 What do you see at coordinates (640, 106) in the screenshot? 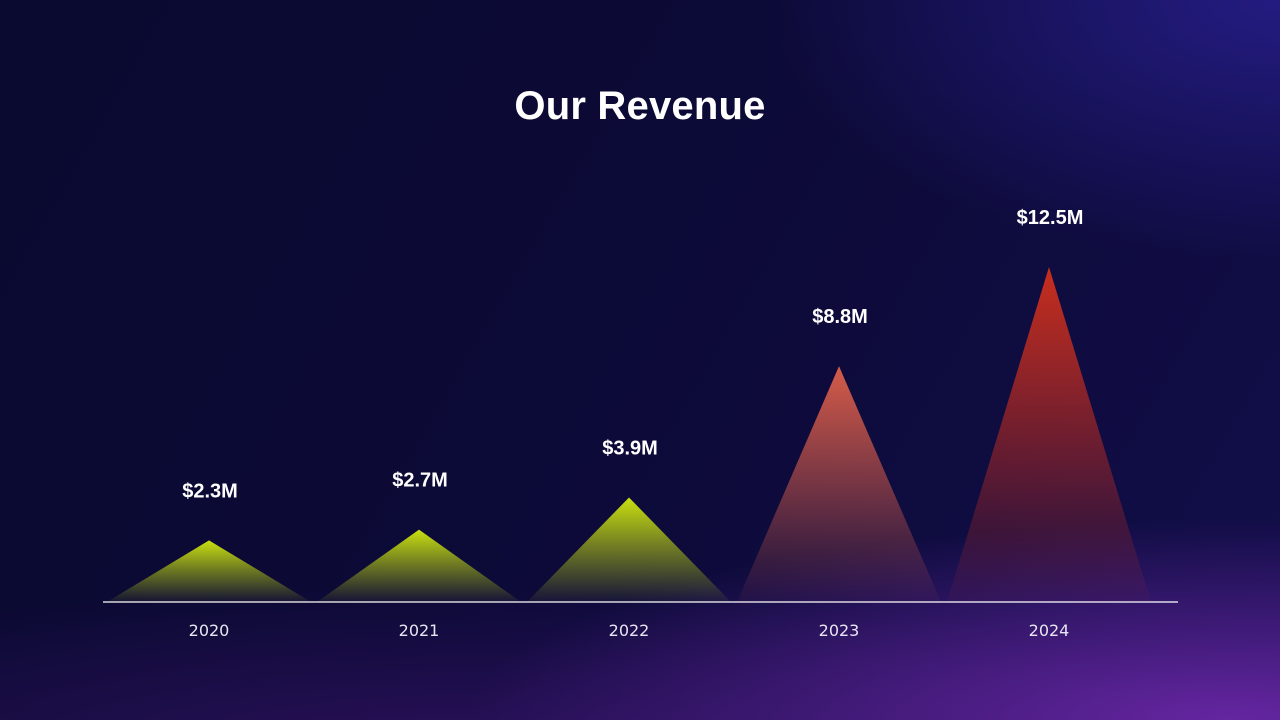
I see `chart-title: Our Revenue` at bounding box center [640, 106].